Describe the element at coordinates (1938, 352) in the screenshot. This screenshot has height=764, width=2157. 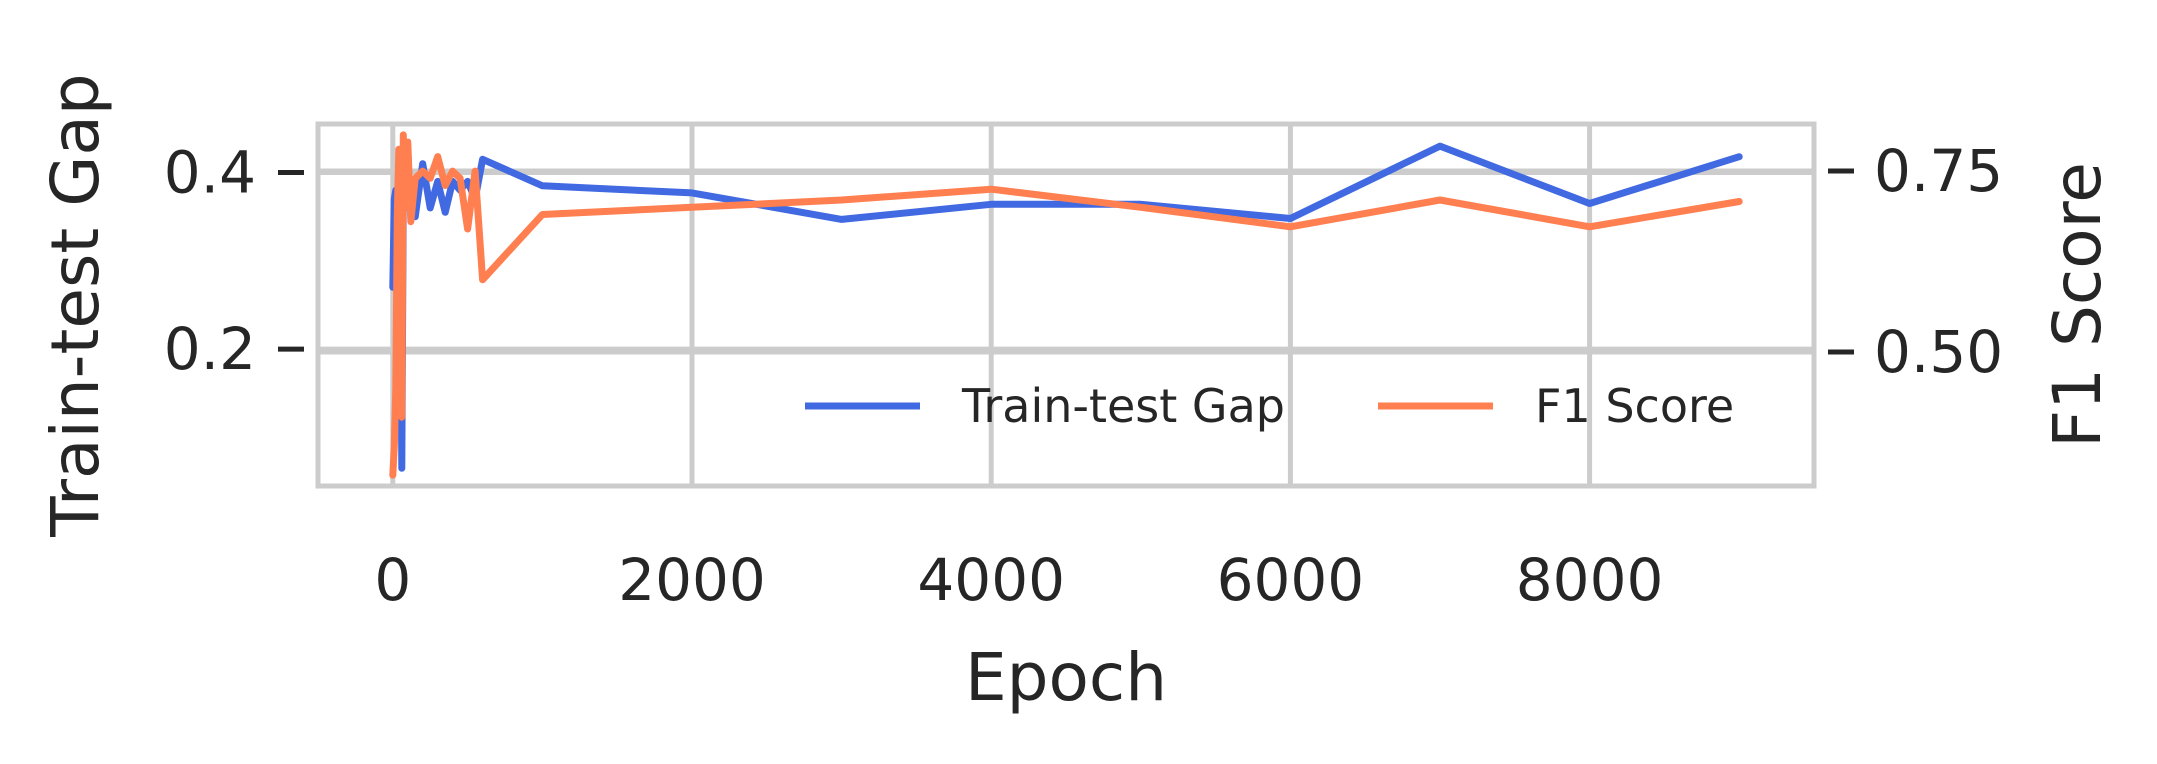
I see `right-y-tick-label: 0.50` at that location.